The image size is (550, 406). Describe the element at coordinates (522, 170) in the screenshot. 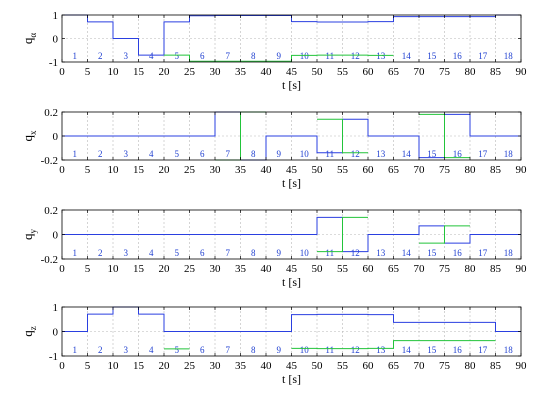

I see `x-tick-label: 90` at that location.